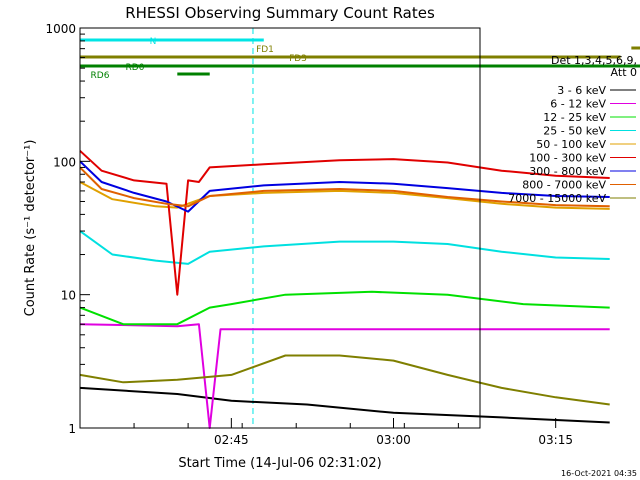 Image resolution: width=640 pixels, height=480 pixels. I want to click on x-tick-label: 02:45, so click(231, 440).